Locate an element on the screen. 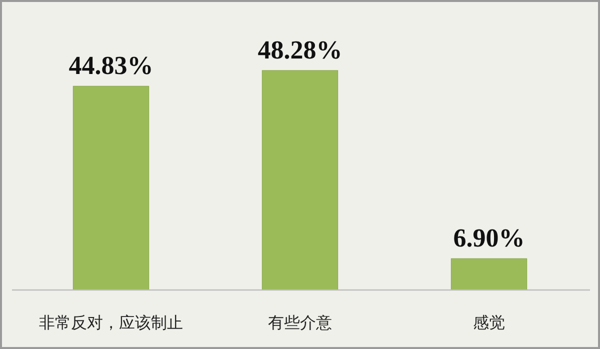 The image size is (600, 349). x-tick-label: 非常反对，应该制止 is located at coordinates (111, 322).